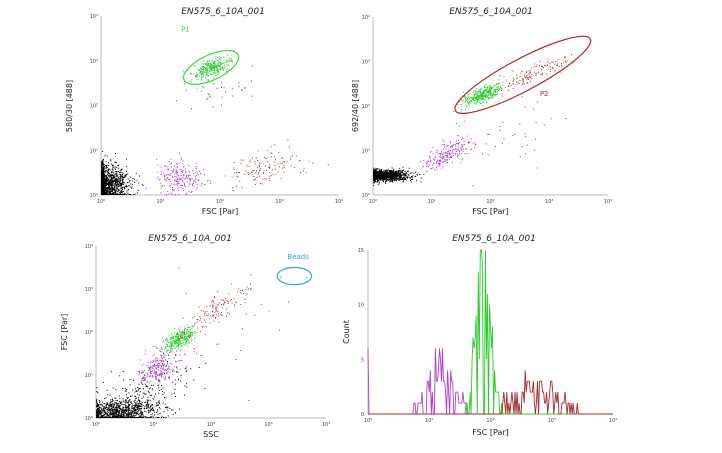 The height and width of the screenshot is (453, 722). I want to click on x-axis-label: SSC, so click(211, 434).